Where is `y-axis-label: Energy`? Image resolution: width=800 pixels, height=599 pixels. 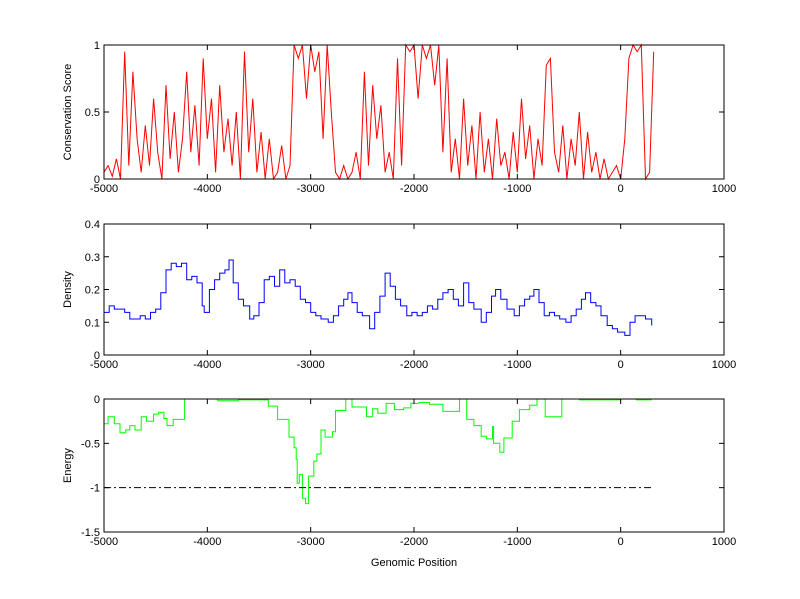 y-axis-label: Energy is located at coordinates (68, 465).